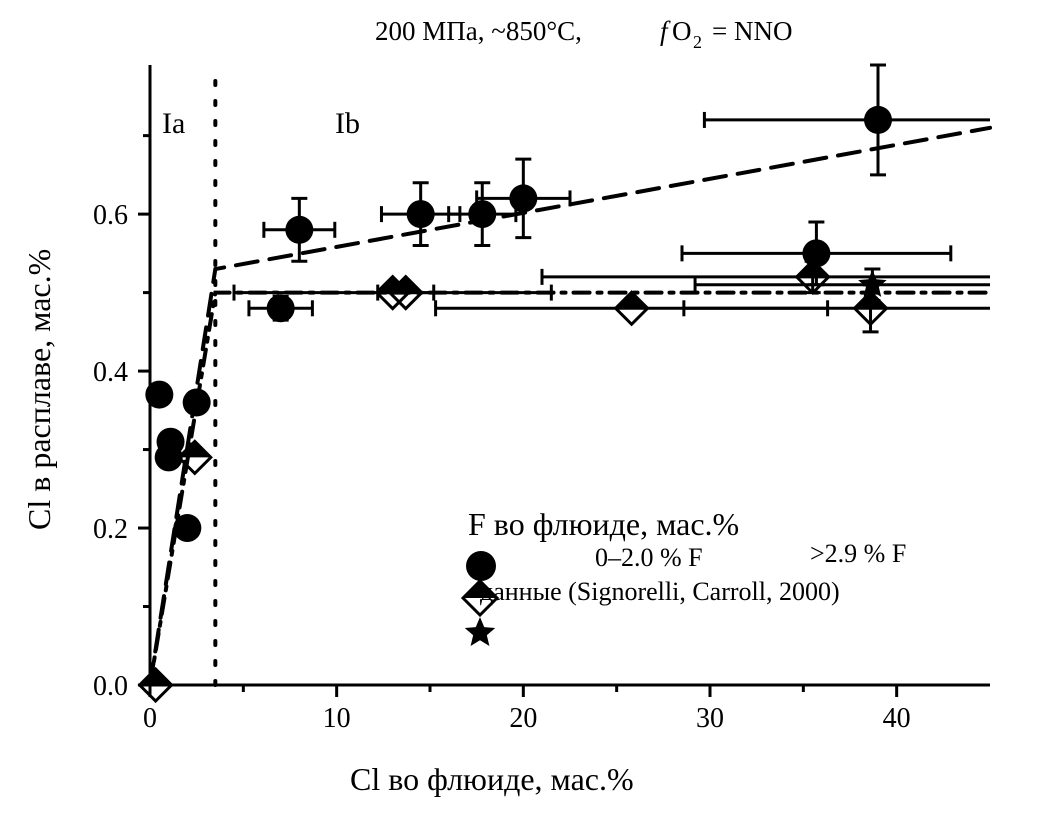  What do you see at coordinates (523, 718) in the screenshot?
I see `x-tick-label: 20` at bounding box center [523, 718].